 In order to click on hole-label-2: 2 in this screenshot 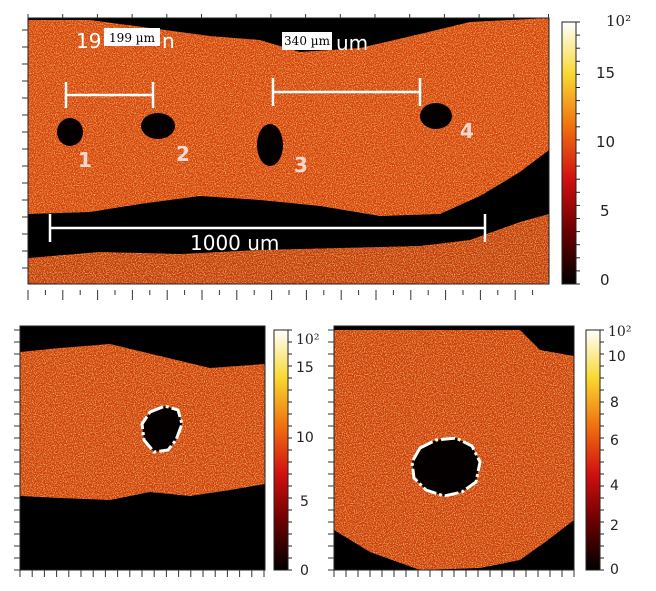, I will do `click(183, 154)`.